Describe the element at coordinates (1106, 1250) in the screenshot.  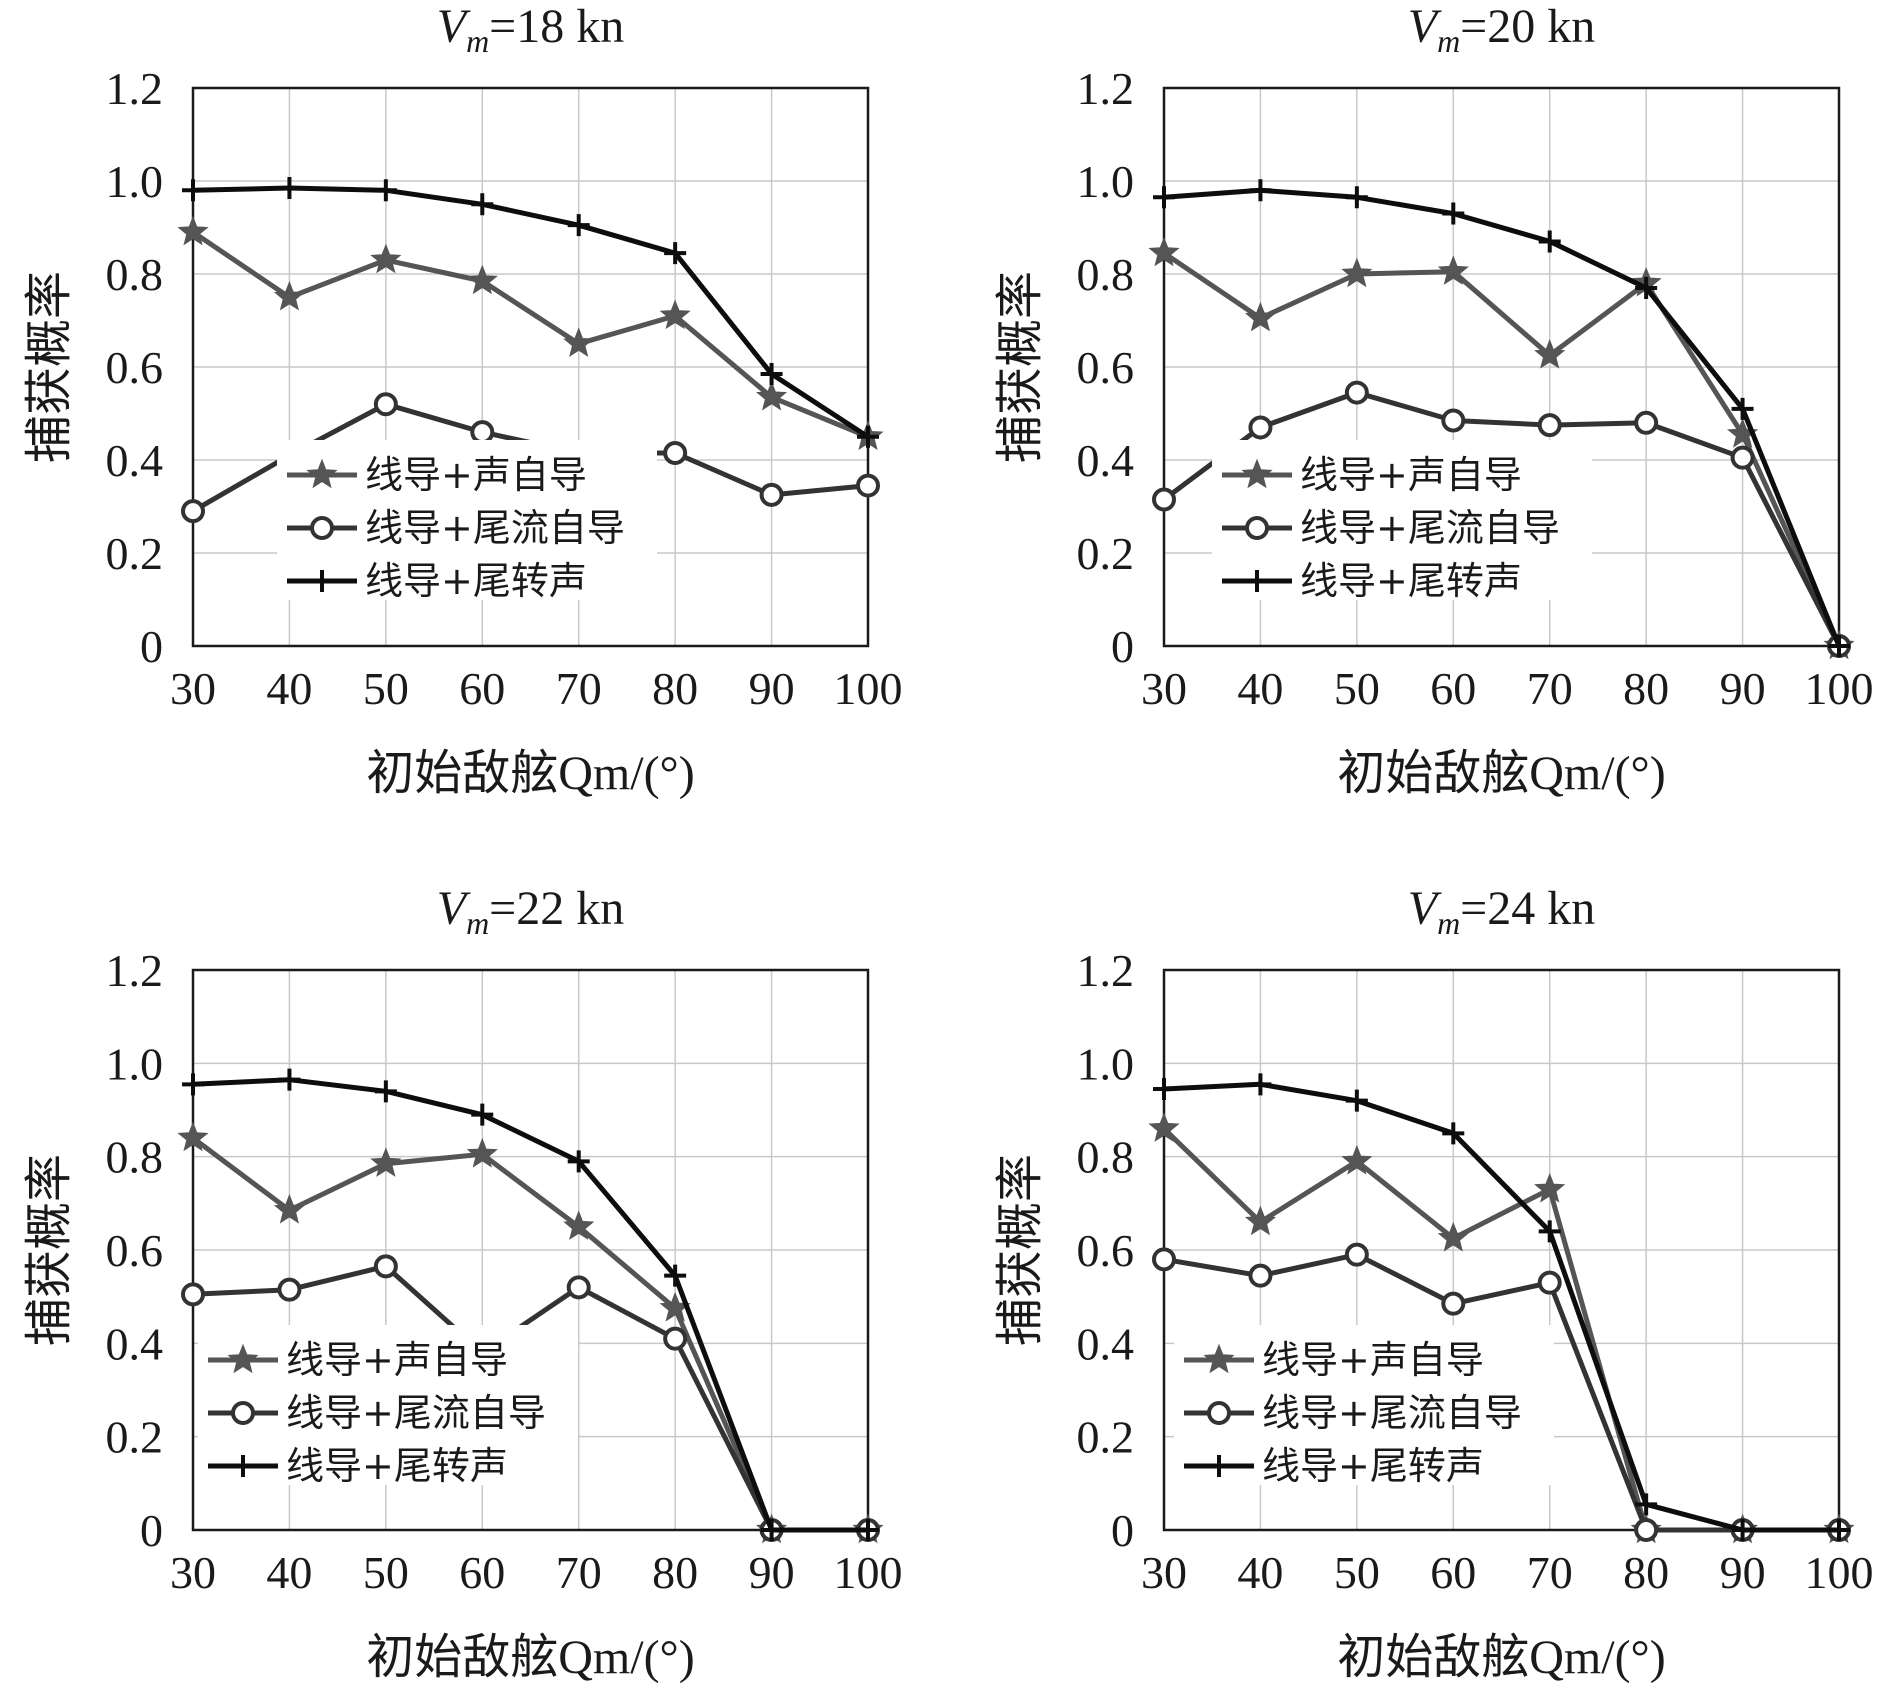
I see `y-tick-label: 0.6` at that location.